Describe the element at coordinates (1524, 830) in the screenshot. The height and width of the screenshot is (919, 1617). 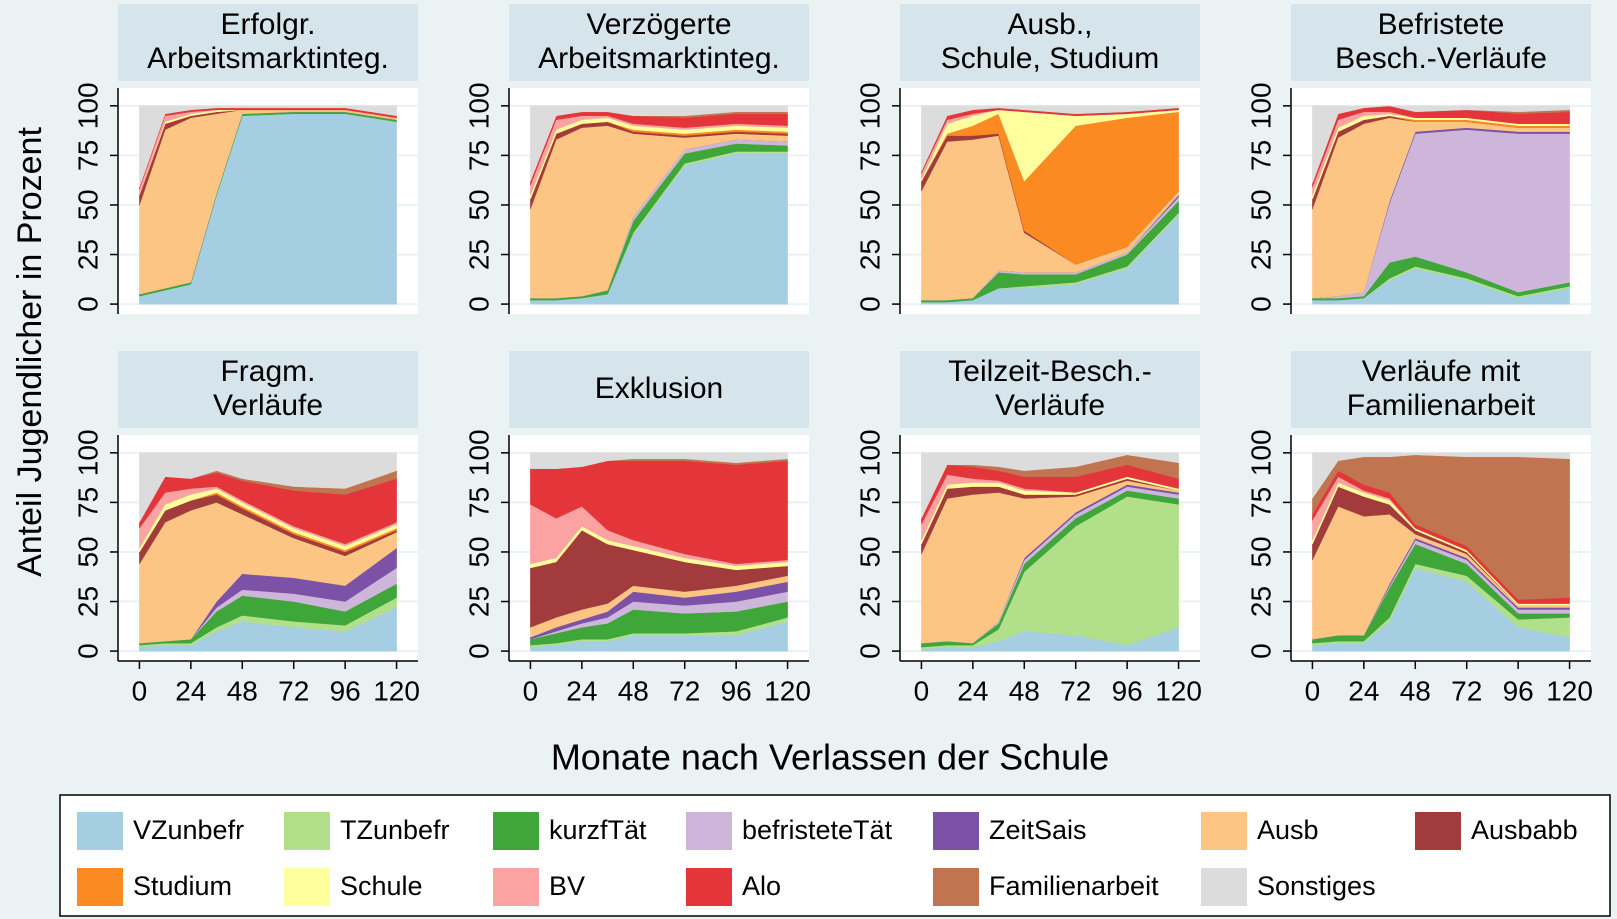
I see `legend-label: Ausbabb` at that location.